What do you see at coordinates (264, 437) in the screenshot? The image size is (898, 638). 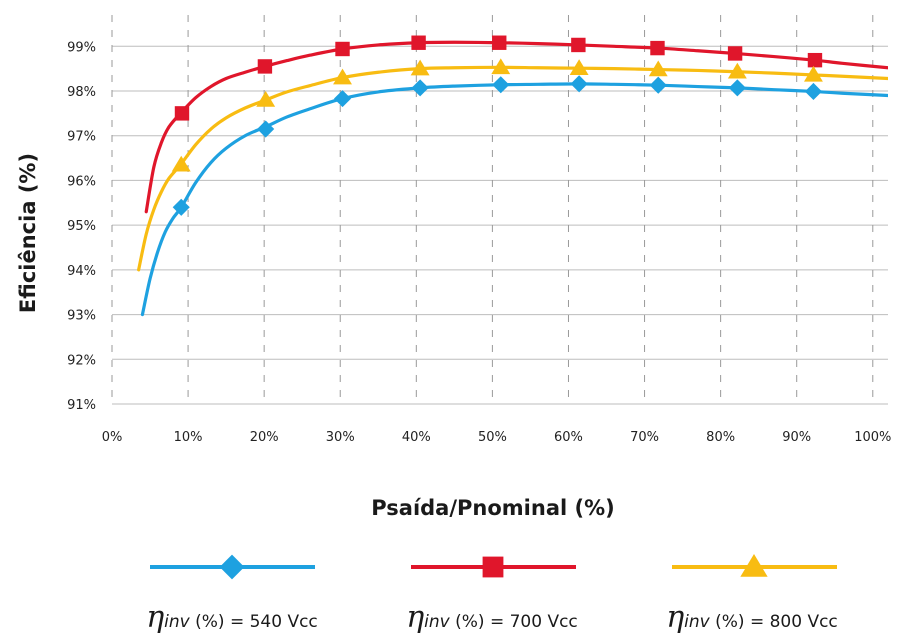 I see `x-tick-label: 20%` at bounding box center [264, 437].